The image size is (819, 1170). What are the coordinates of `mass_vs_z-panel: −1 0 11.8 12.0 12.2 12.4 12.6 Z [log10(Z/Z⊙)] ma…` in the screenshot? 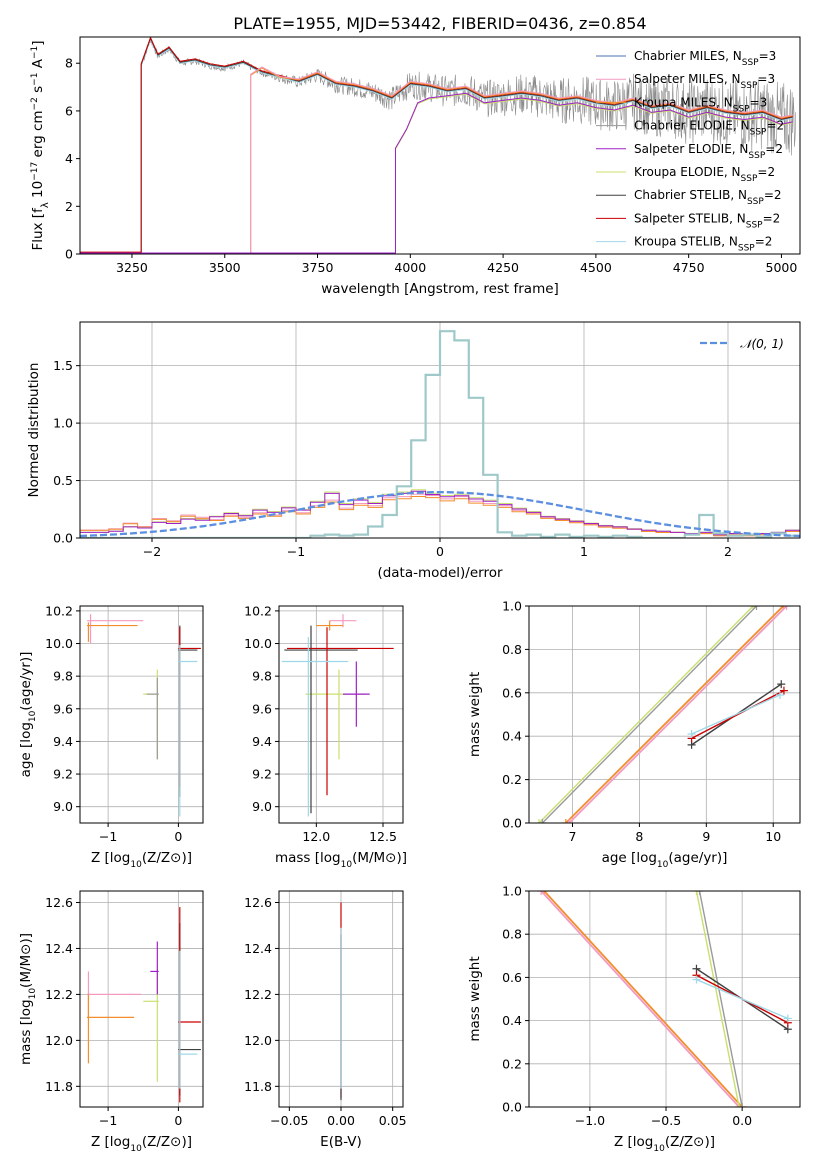 It's located at (111, 1022).